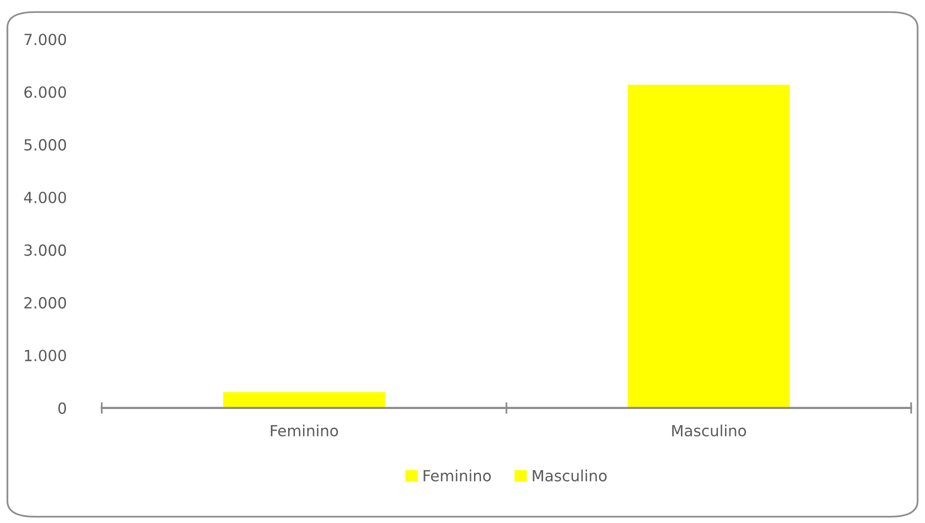 Image resolution: width=925 pixels, height=523 pixels. I want to click on y-tick-label: 4.000, so click(45, 198).